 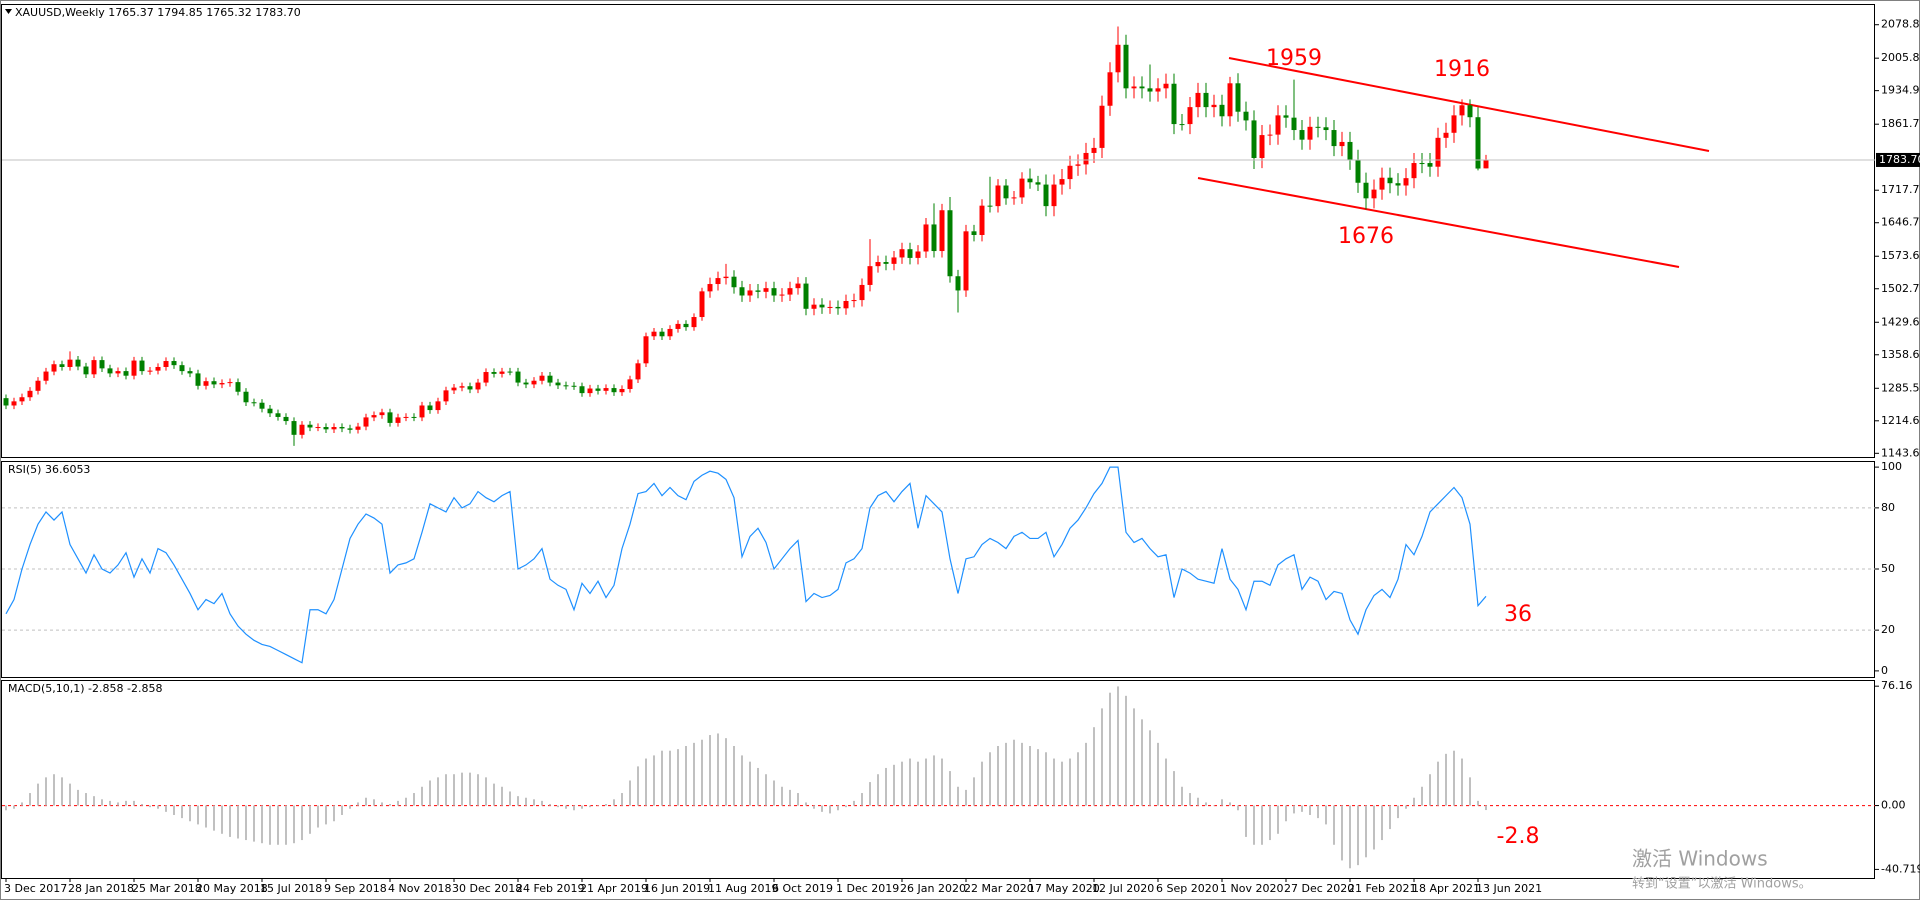 I want to click on y-tick-label: 1285.55, so click(x=1900, y=387).